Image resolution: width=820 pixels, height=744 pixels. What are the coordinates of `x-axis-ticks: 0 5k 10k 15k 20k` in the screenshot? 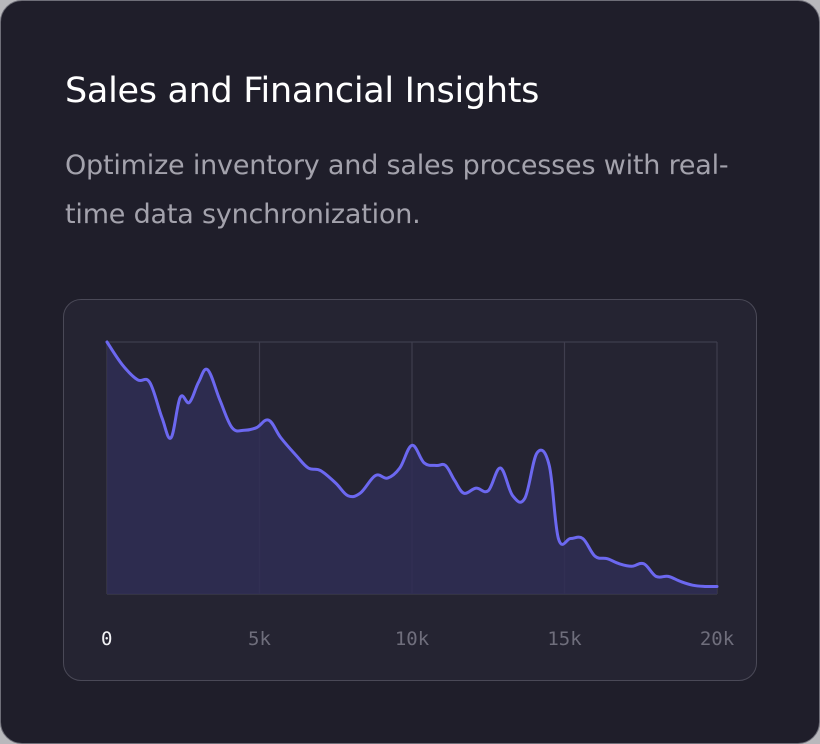 It's located at (418, 639).